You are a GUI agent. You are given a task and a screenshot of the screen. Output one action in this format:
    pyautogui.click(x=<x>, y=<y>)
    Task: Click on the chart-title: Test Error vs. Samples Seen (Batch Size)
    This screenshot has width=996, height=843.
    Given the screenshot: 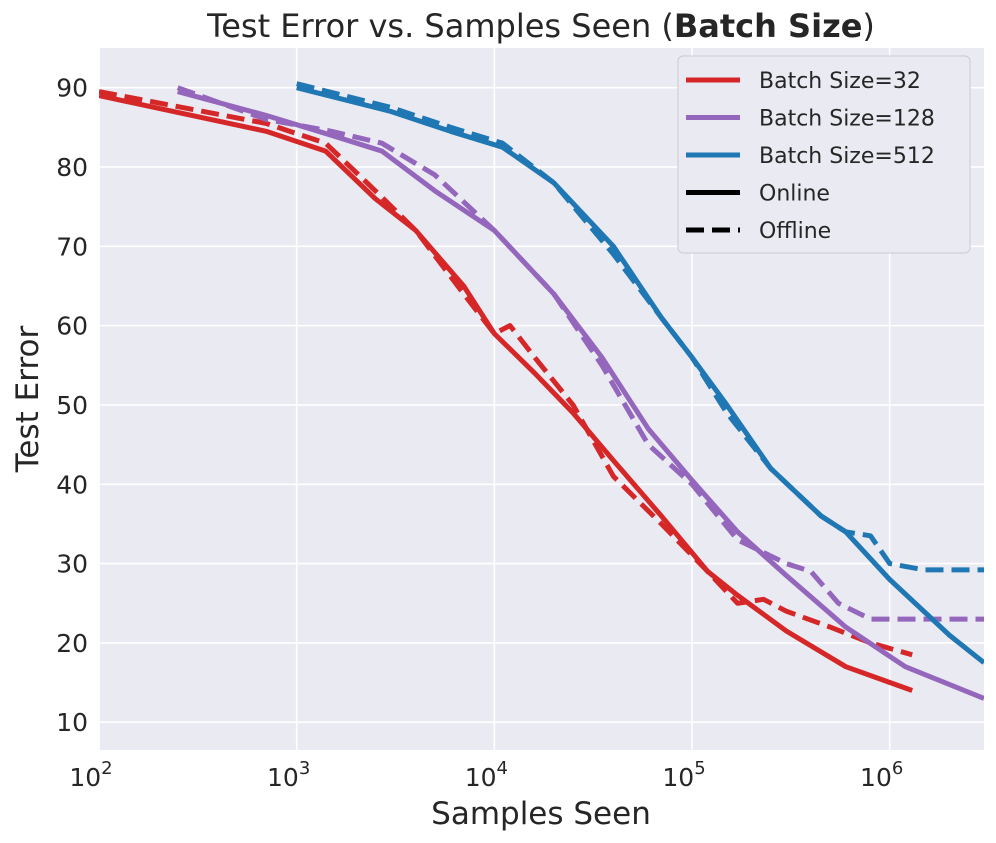 What is the action you would take?
    pyautogui.click(x=540, y=26)
    